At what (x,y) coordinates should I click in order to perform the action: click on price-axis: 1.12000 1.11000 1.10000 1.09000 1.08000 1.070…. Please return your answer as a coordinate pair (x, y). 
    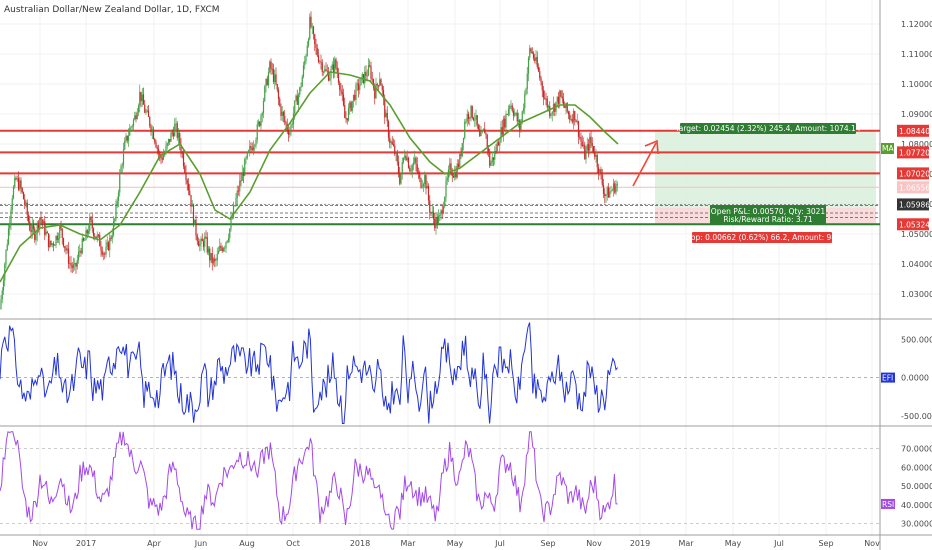
    Looking at the image, I should click on (906, 274).